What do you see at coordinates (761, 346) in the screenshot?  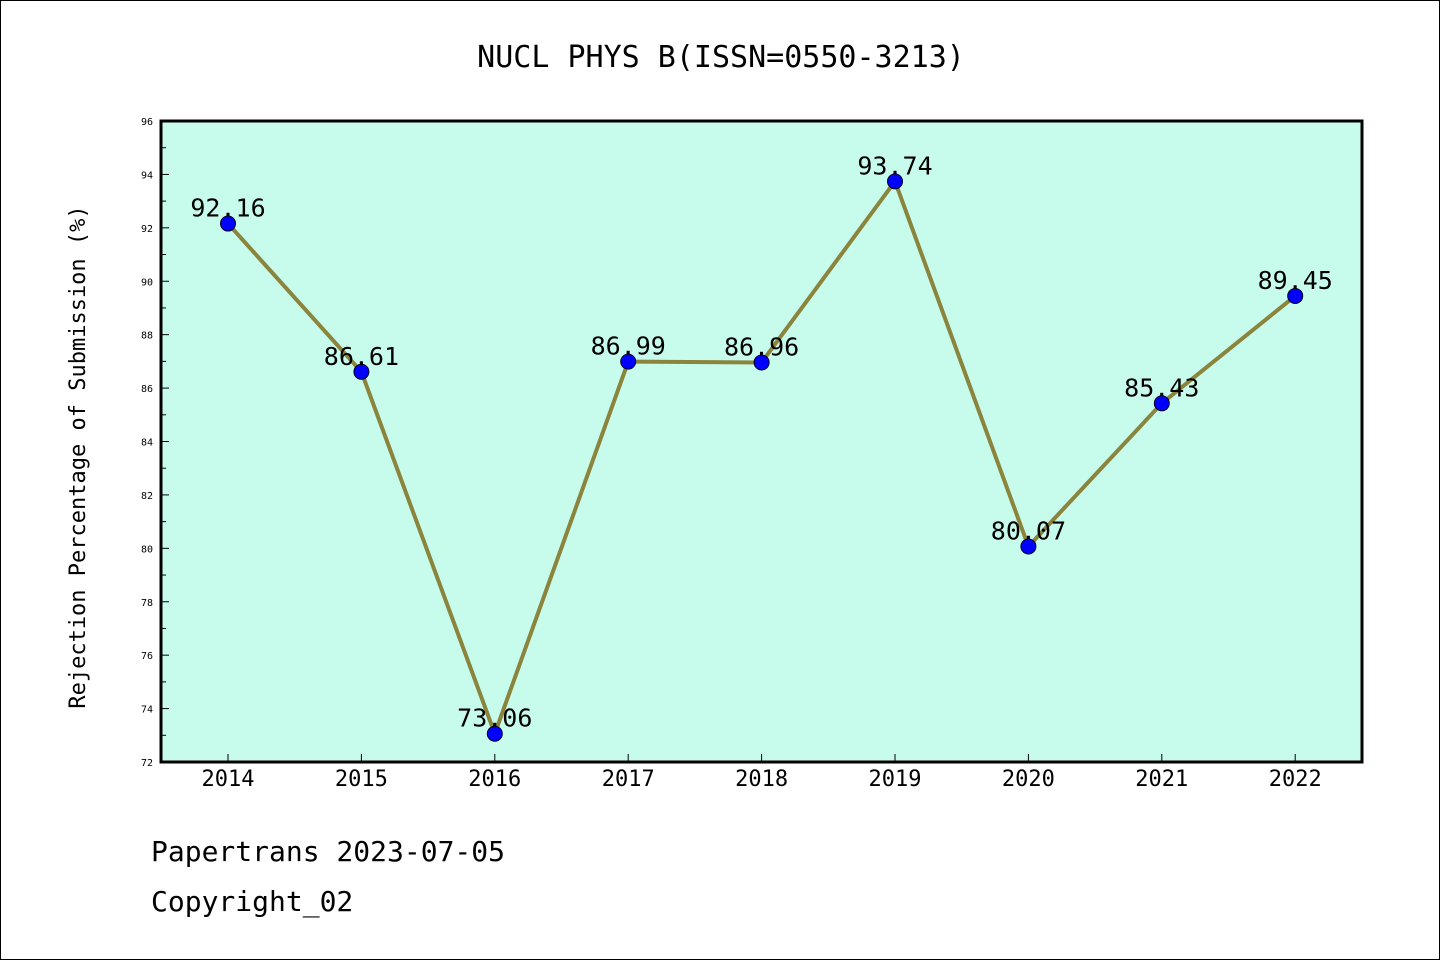 I see `data-label: 86.96` at bounding box center [761, 346].